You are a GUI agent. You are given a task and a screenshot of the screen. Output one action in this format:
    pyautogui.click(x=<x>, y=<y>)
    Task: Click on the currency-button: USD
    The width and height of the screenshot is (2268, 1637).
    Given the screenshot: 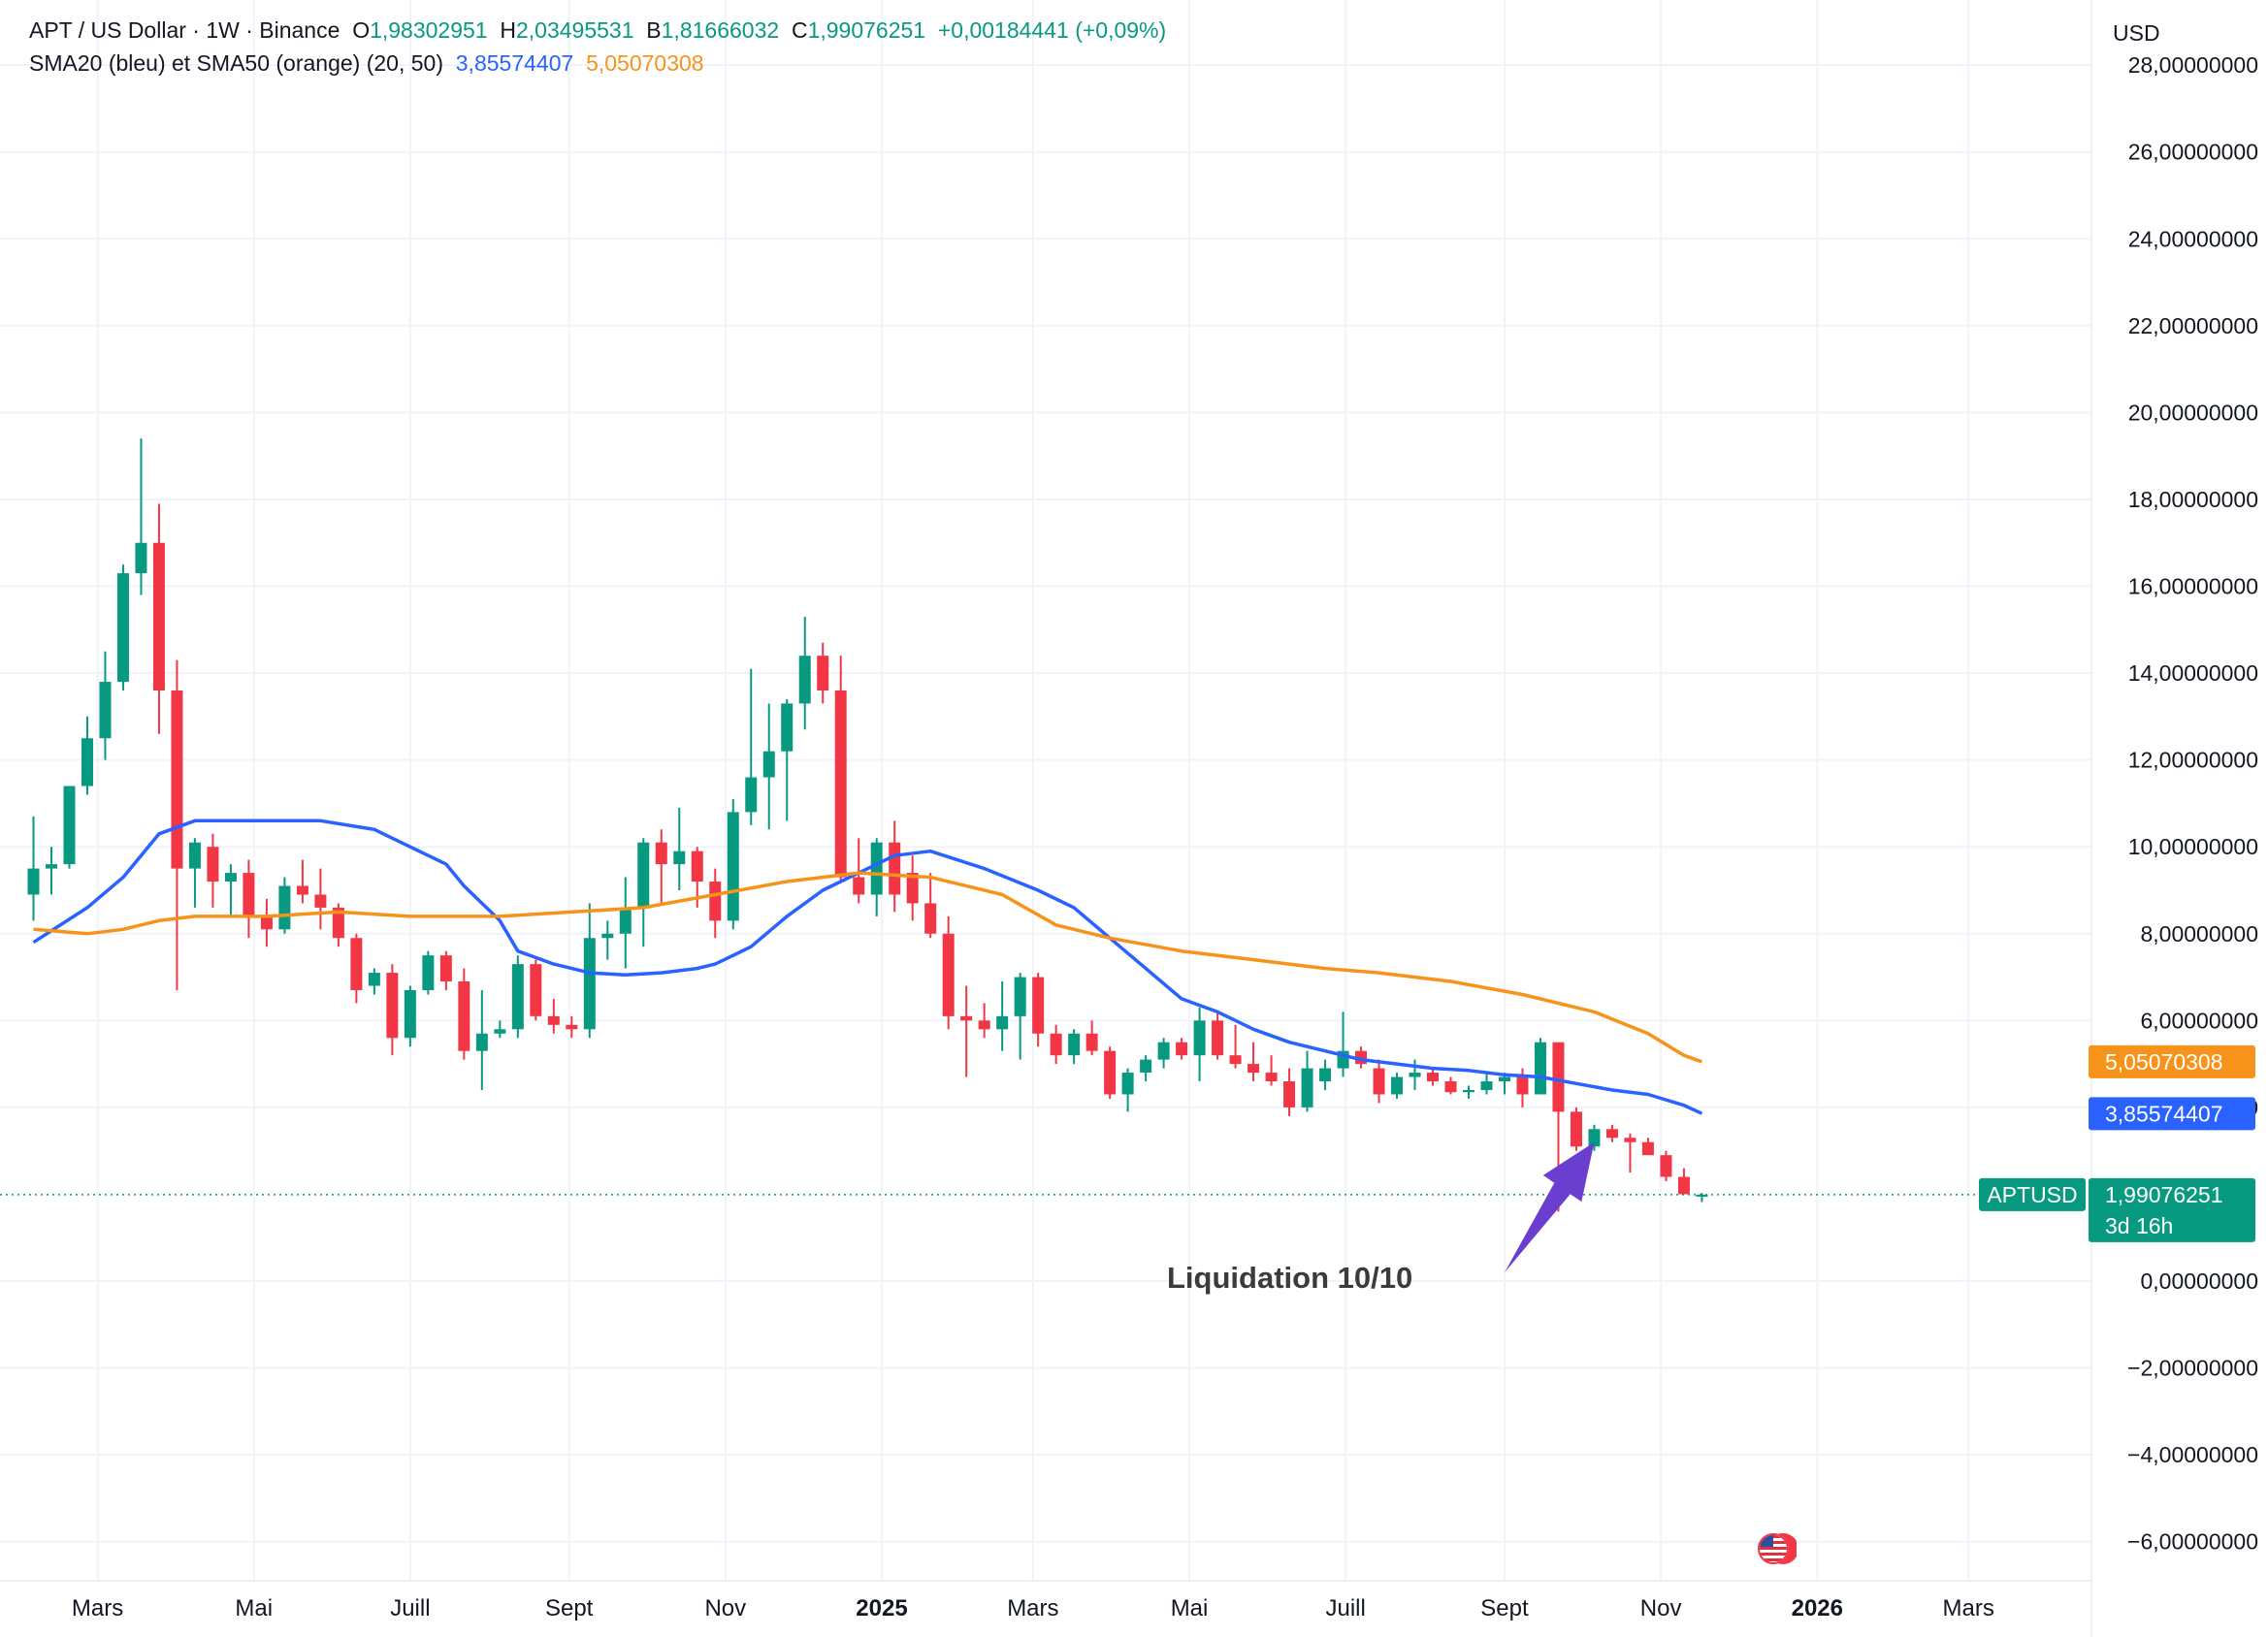 What is the action you would take?
    pyautogui.click(x=2177, y=33)
    